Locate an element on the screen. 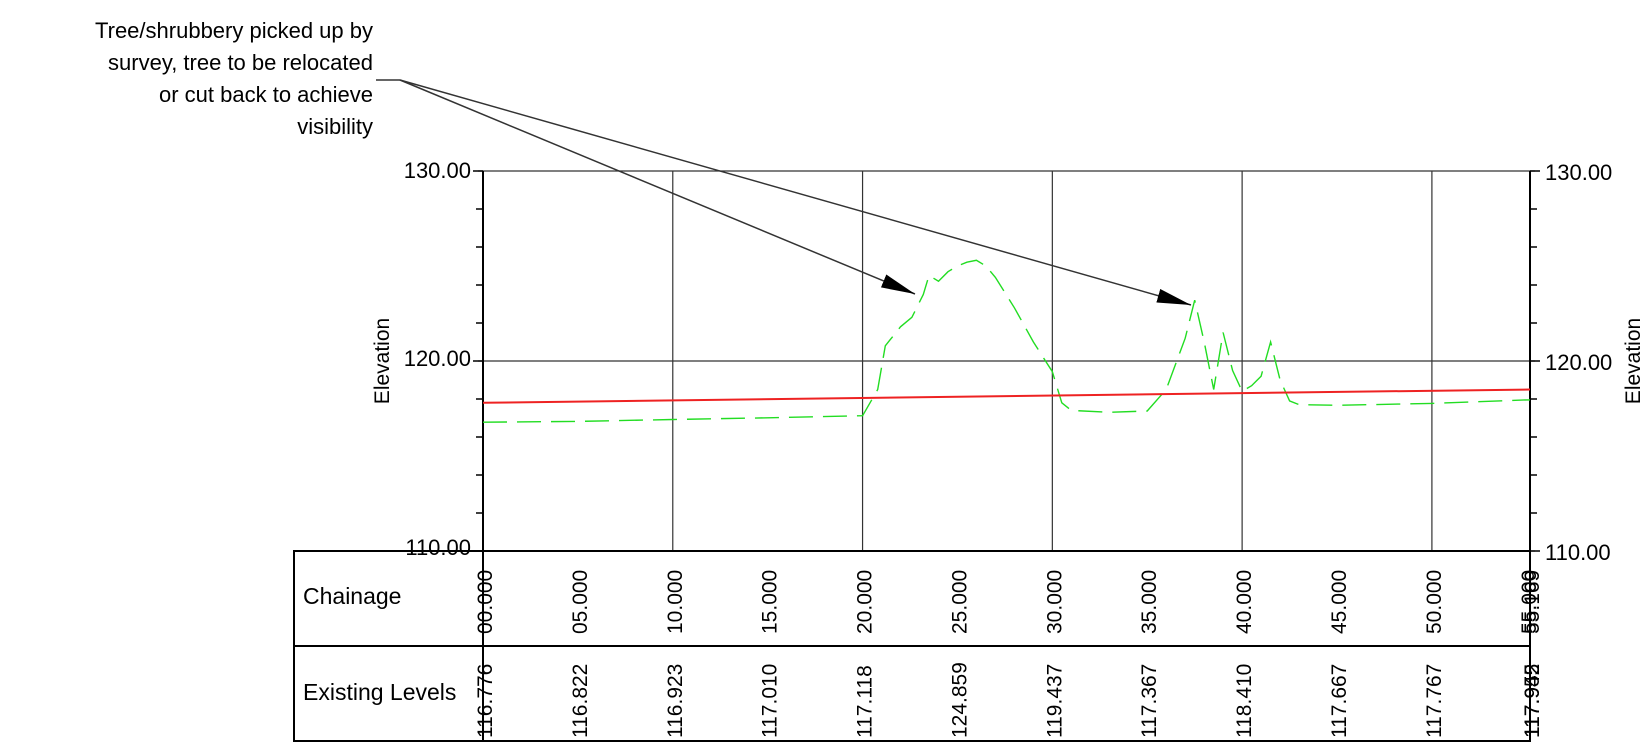 This screenshot has height=743, width=1646. level-value-10: 117.767 is located at coordinates (1434, 701).